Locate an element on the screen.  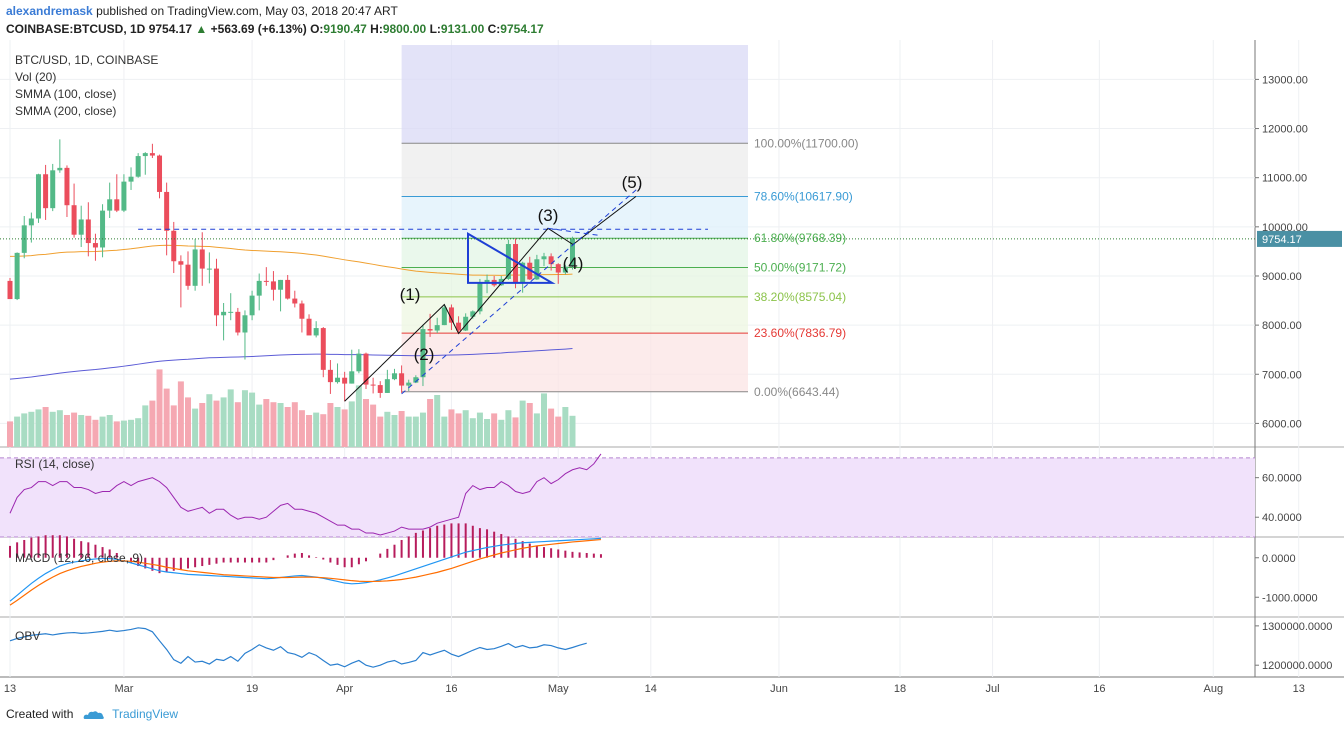
macd-y-tick-label: 0.0000 is located at coordinates (1279, 559).